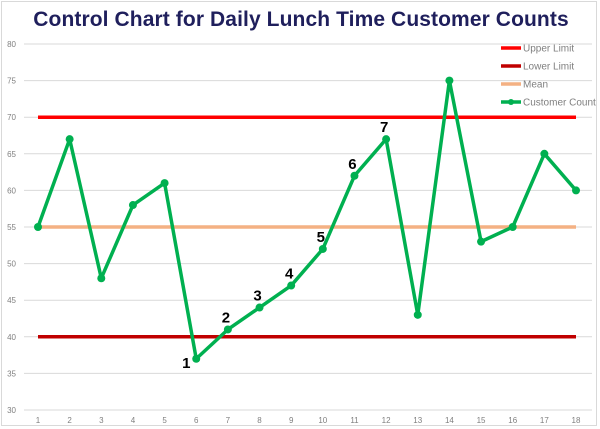  What do you see at coordinates (186, 363) in the screenshot?
I see `annotation-label: 1` at bounding box center [186, 363].